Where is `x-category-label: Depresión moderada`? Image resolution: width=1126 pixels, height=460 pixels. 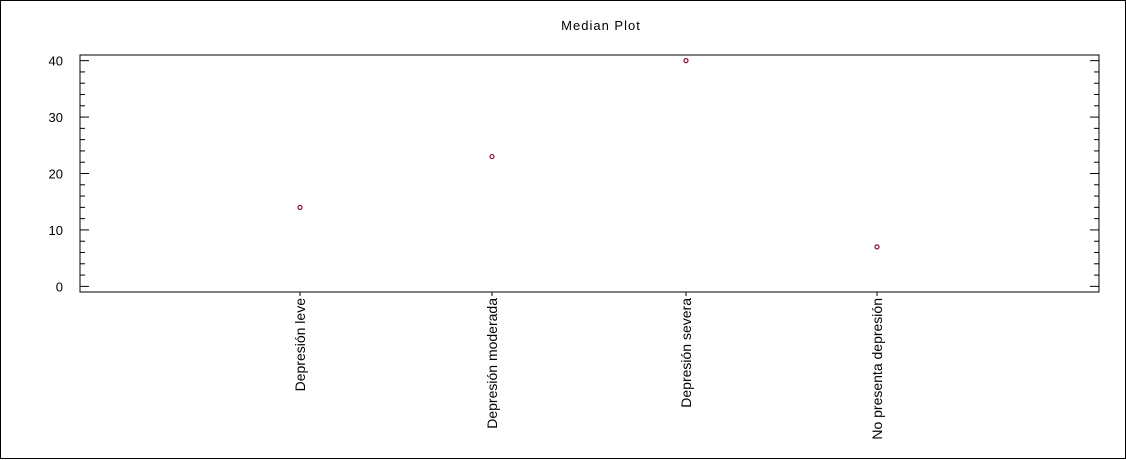 x-category-label: Depresión moderada is located at coordinates (492, 363).